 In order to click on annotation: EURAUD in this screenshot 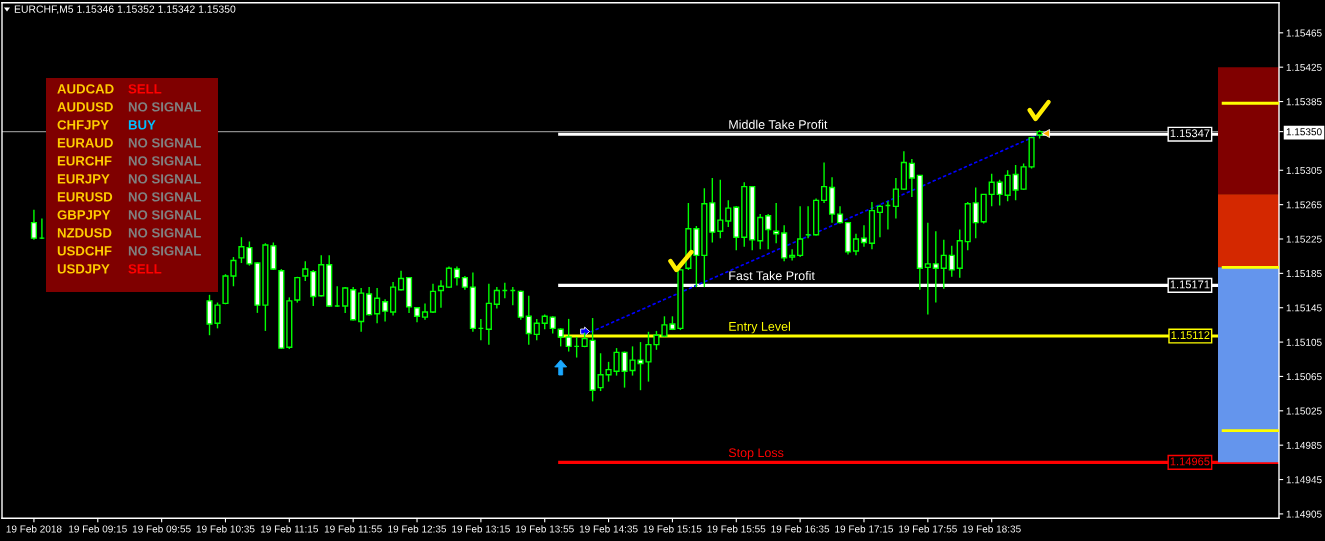, I will do `click(85, 143)`.